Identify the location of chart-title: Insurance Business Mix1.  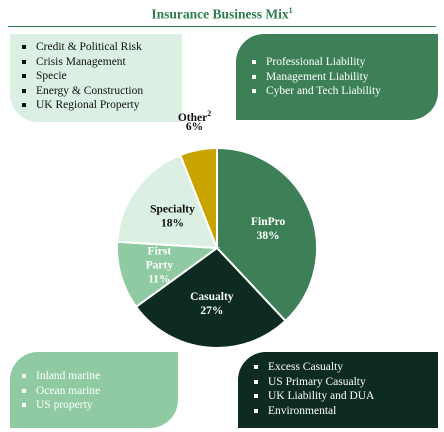
(222, 14).